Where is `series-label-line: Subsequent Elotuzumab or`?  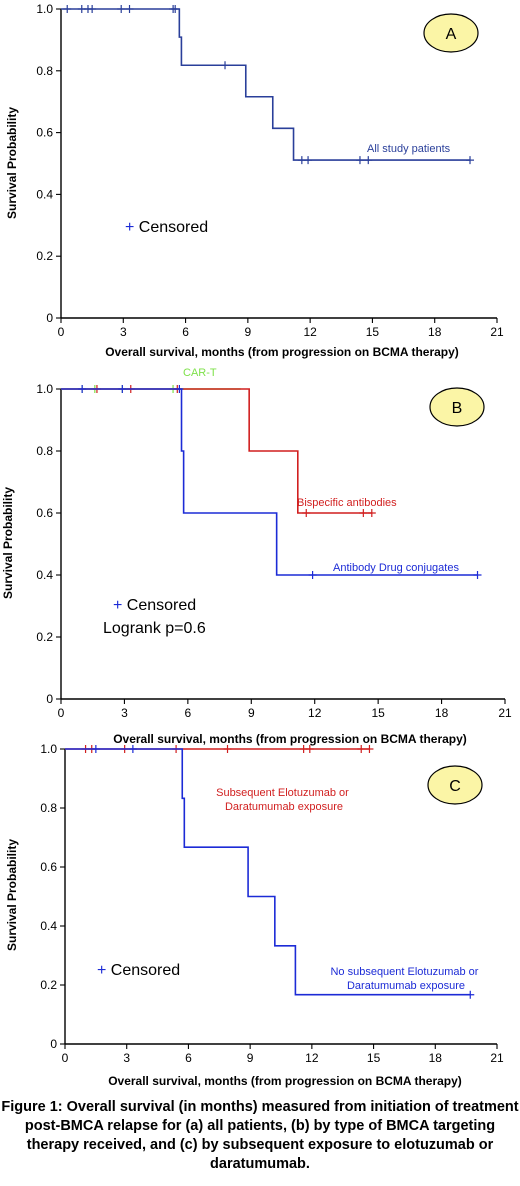 series-label-line: Subsequent Elotuzumab or is located at coordinates (282, 793).